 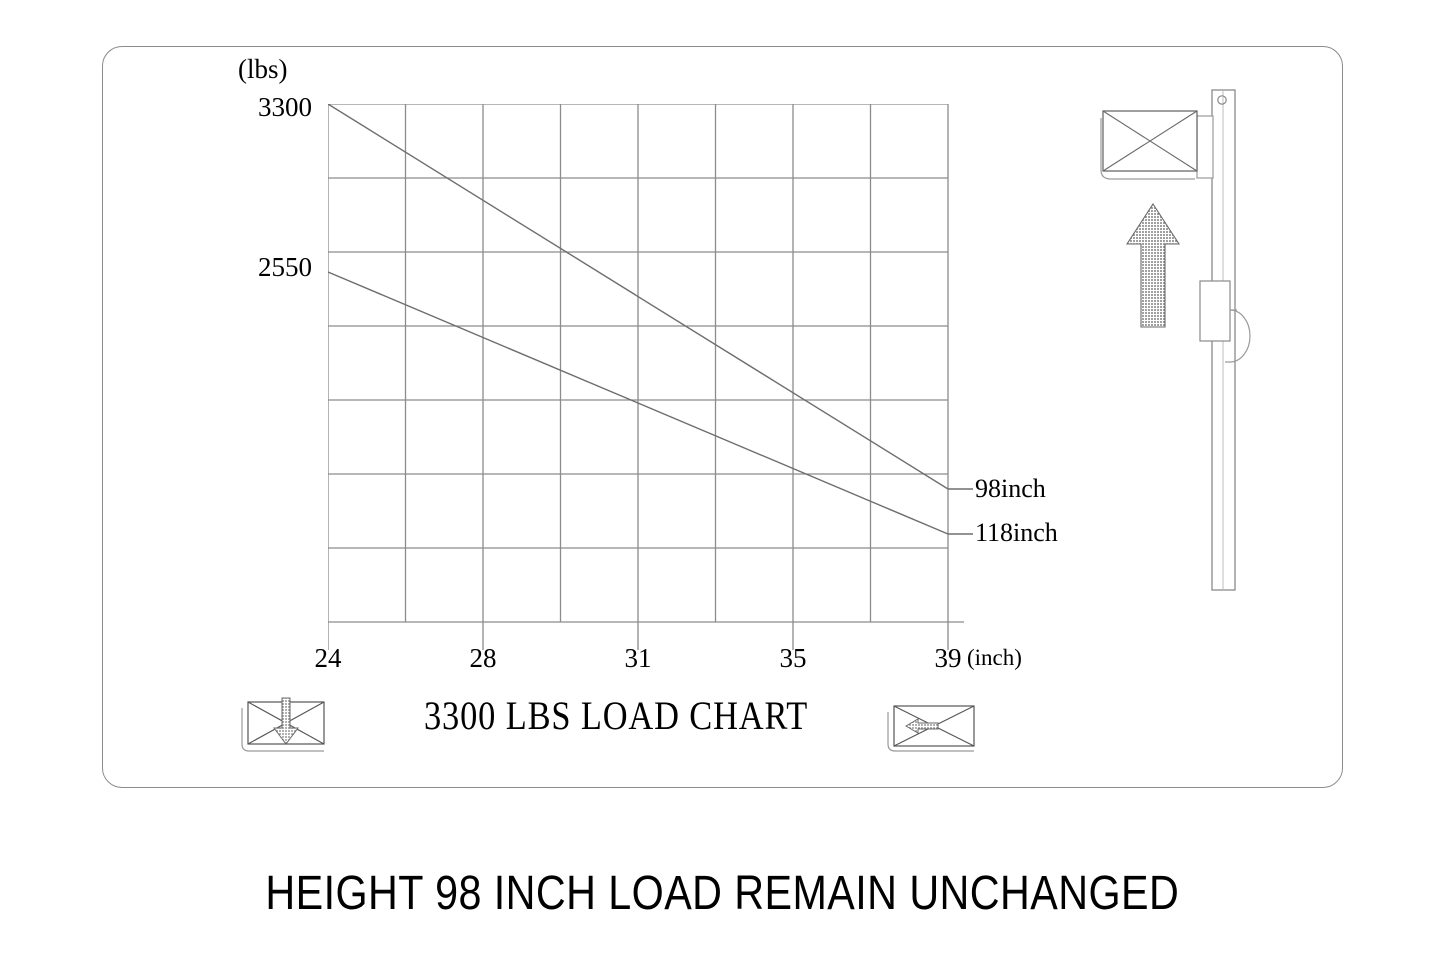 What do you see at coordinates (1149, 145) in the screenshot?
I see `load-carriage-icon` at bounding box center [1149, 145].